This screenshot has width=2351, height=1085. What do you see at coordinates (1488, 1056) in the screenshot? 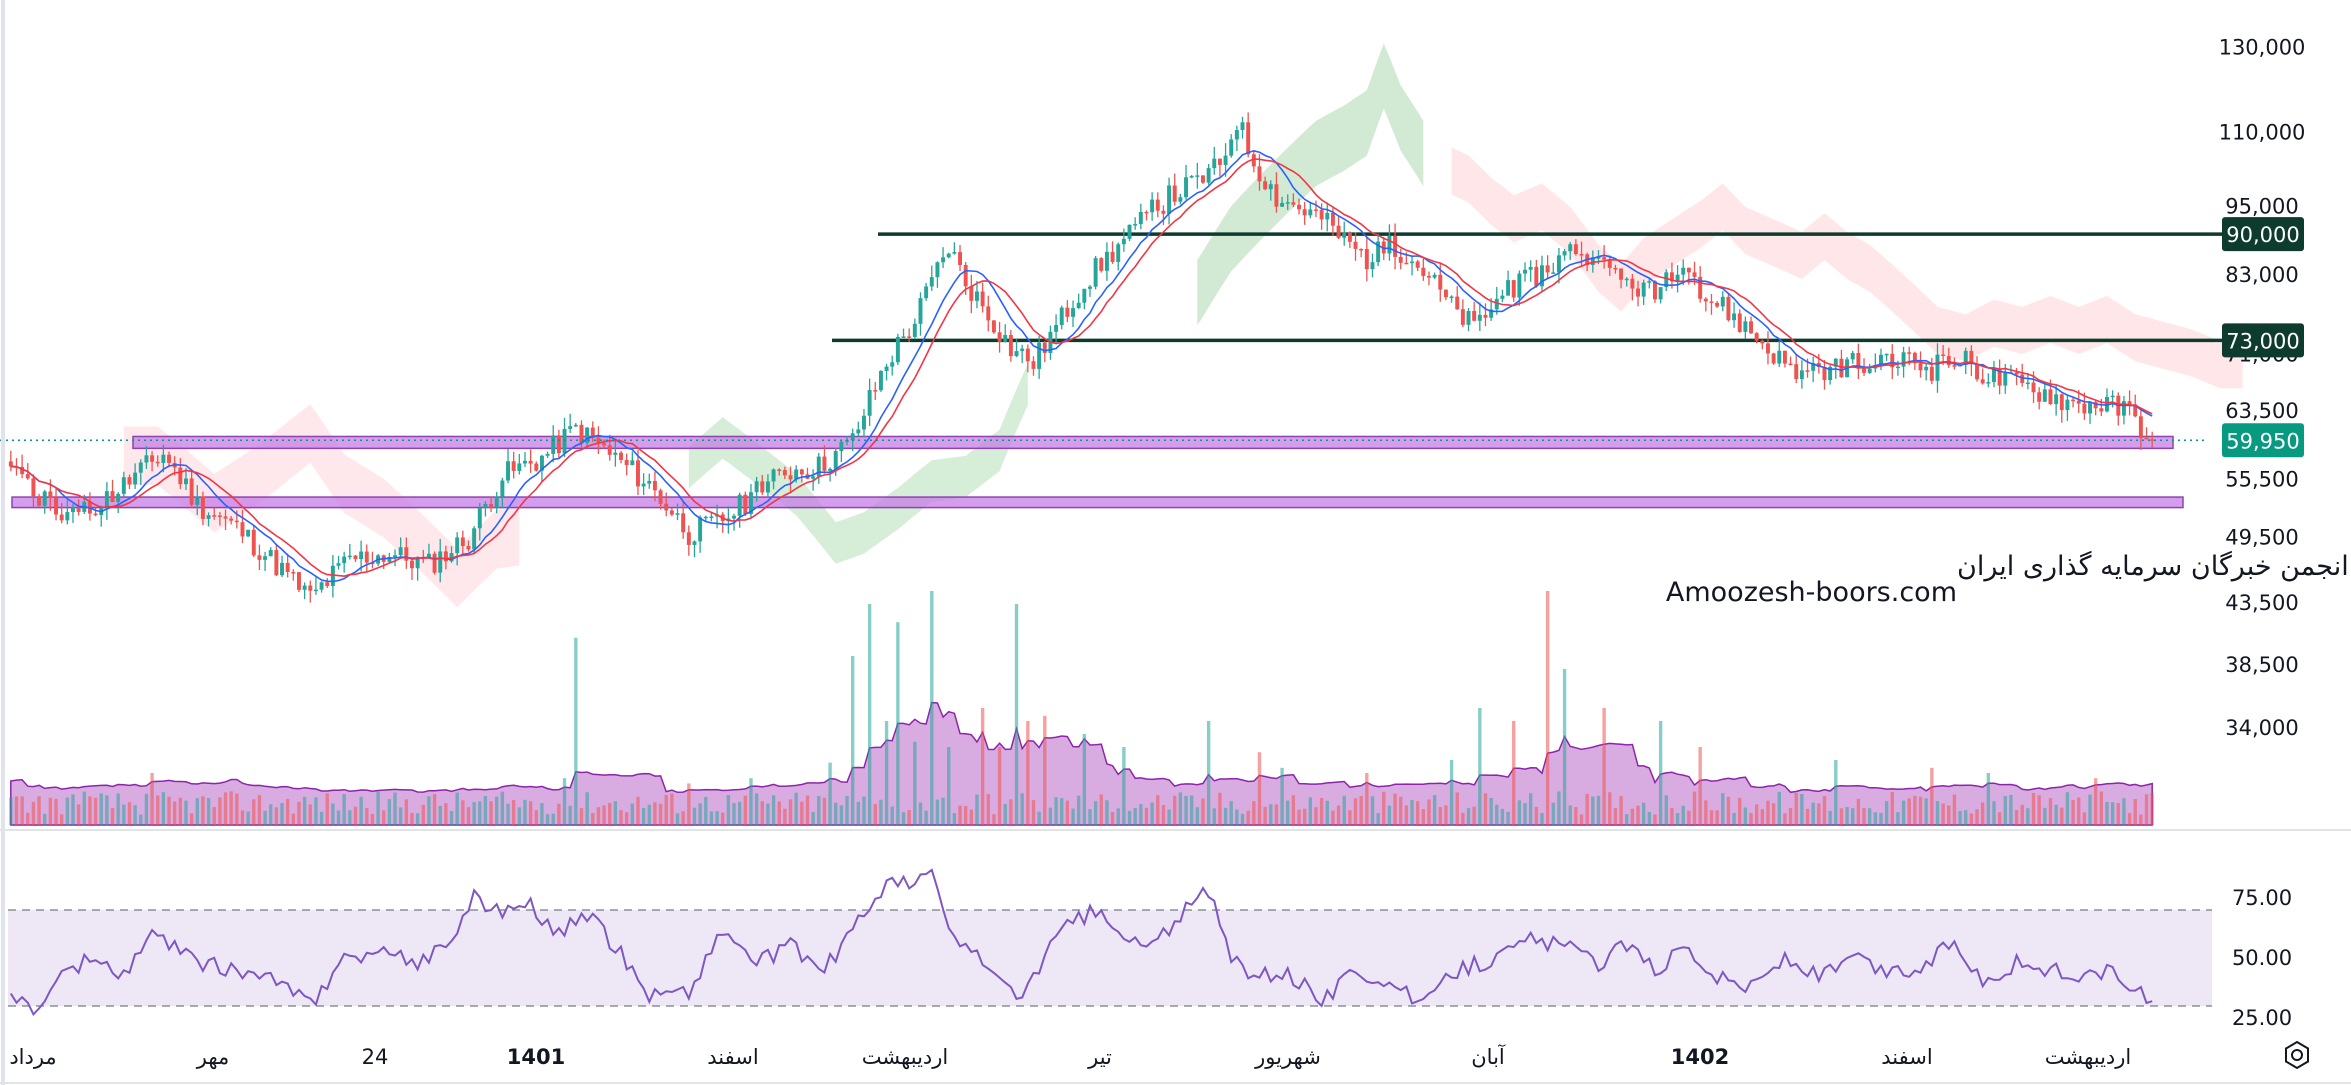
I see `time-tick-label: آبان` at bounding box center [1488, 1056].